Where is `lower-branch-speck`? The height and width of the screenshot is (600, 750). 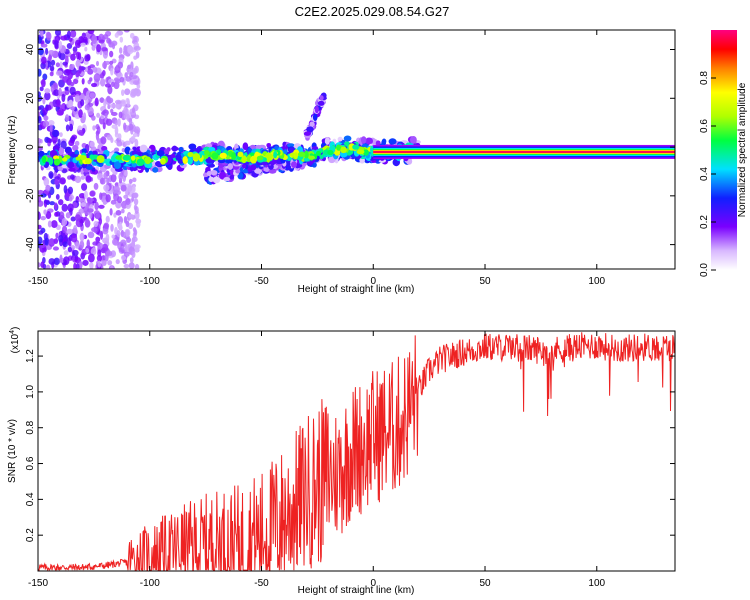 lower-branch-speck is located at coordinates (272, 171).